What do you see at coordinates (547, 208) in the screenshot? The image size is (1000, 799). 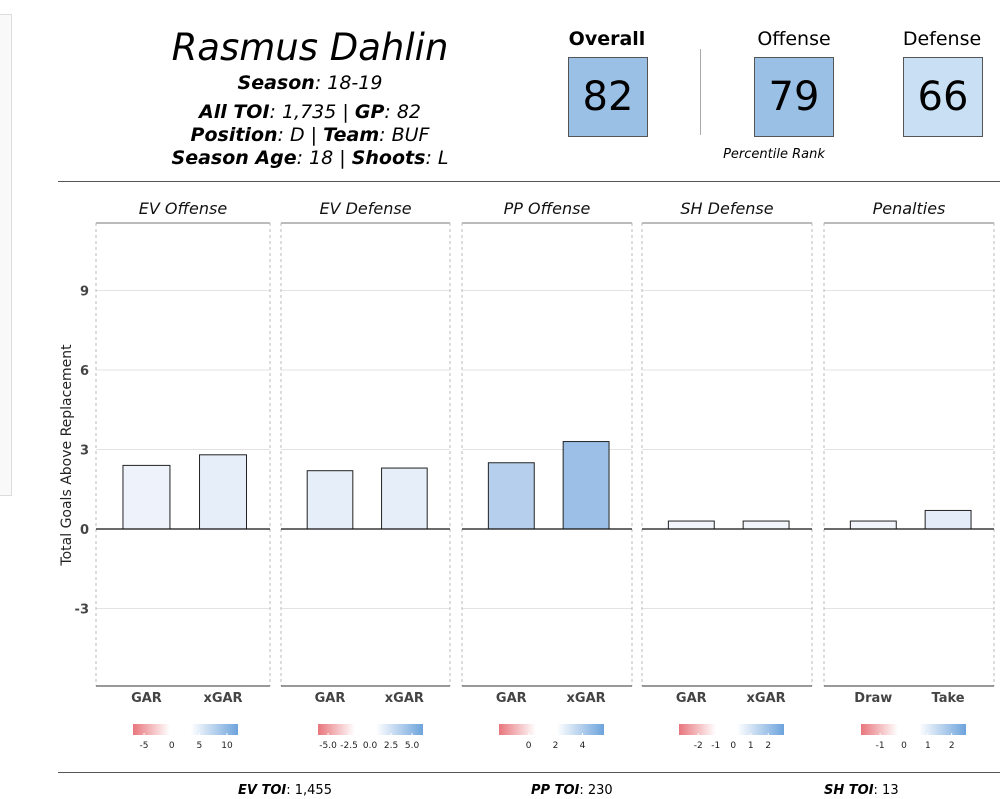 I see `panel-title-pp-offense: PP Offense` at bounding box center [547, 208].